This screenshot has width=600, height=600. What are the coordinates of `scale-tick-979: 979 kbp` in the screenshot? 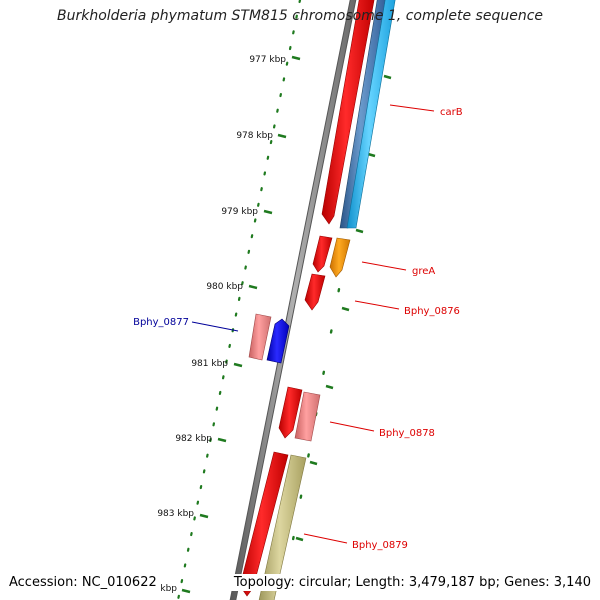 It's located at (247, 212).